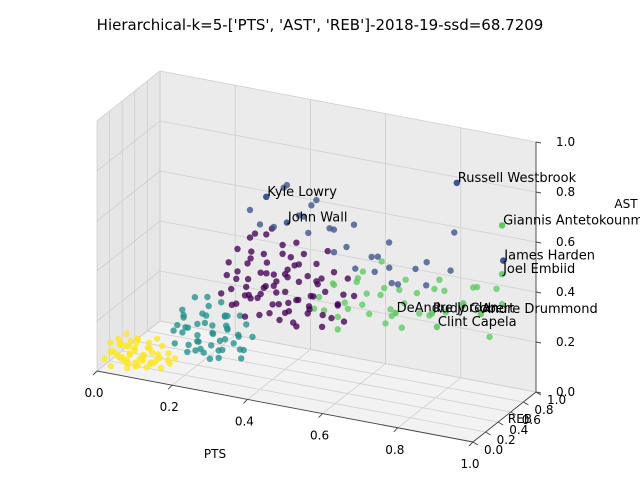 This screenshot has width=640, height=480. I want to click on annotation-label: Giannis Antetokounmpo, so click(571, 220).